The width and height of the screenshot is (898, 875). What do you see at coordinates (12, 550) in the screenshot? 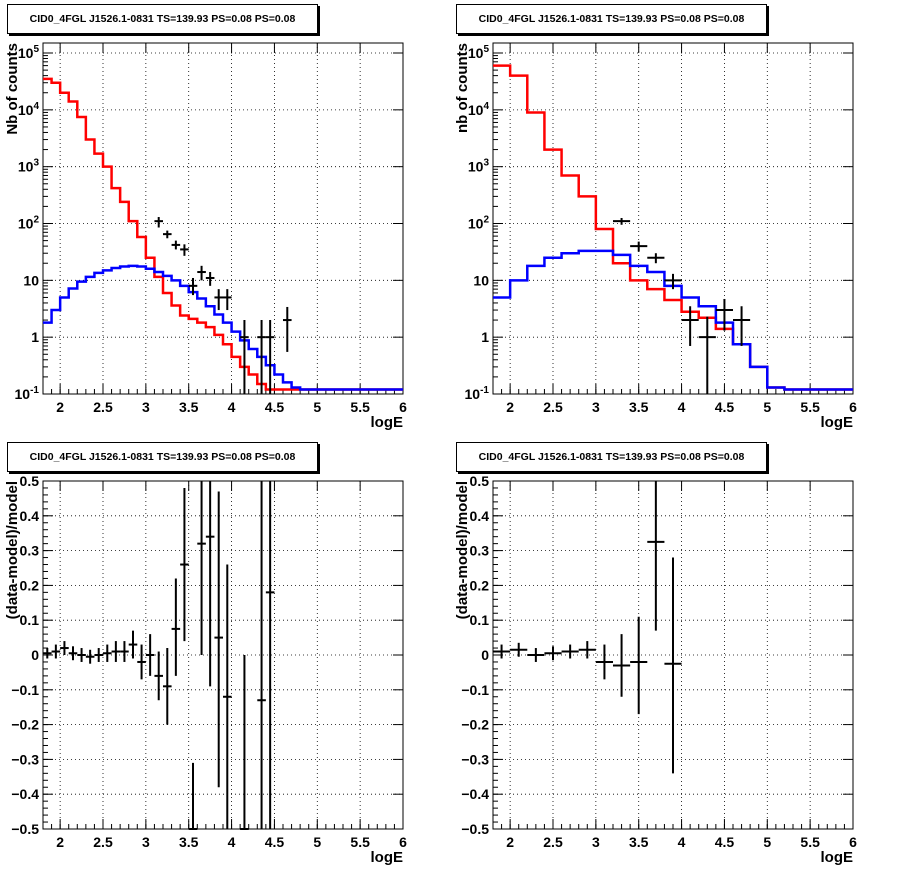
I see `y-axis-label: (data-model)/model` at bounding box center [12, 550].